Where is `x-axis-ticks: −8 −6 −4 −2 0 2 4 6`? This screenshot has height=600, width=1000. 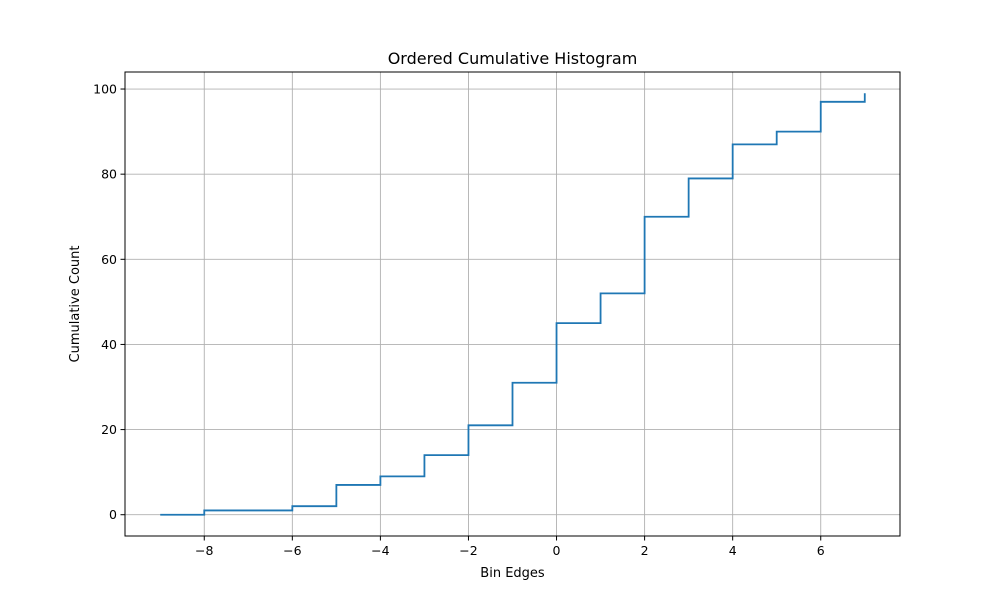 x-axis-ticks: −8 −6 −4 −2 0 2 4 6 is located at coordinates (510, 547).